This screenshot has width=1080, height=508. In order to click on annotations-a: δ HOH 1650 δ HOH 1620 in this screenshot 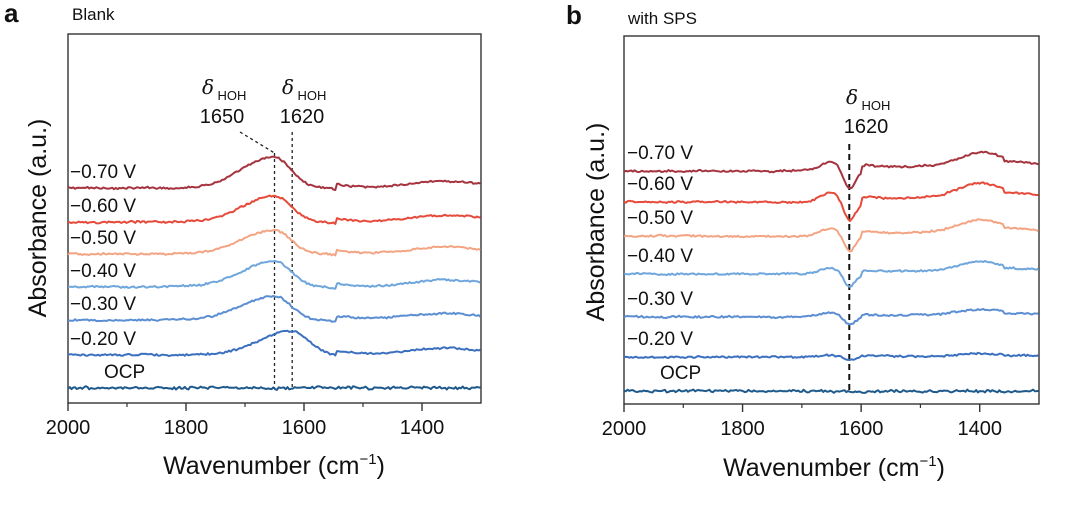, I will do `click(263, 232)`.